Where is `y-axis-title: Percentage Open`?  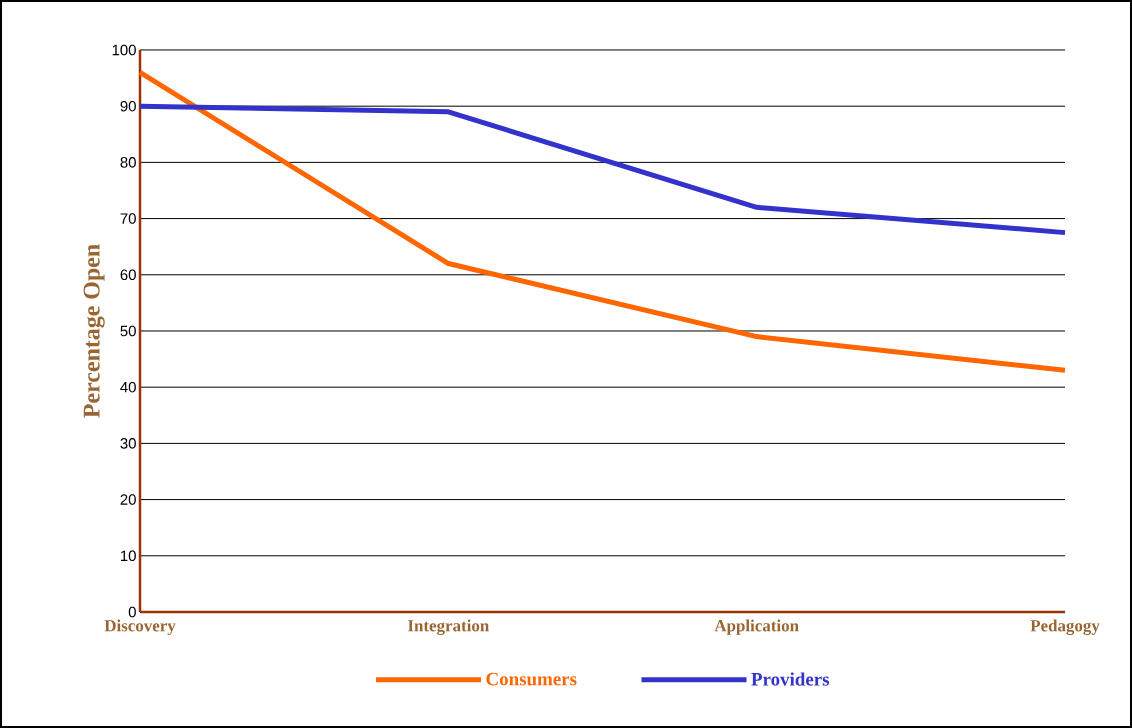
y-axis-title: Percentage Open is located at coordinates (94, 331).